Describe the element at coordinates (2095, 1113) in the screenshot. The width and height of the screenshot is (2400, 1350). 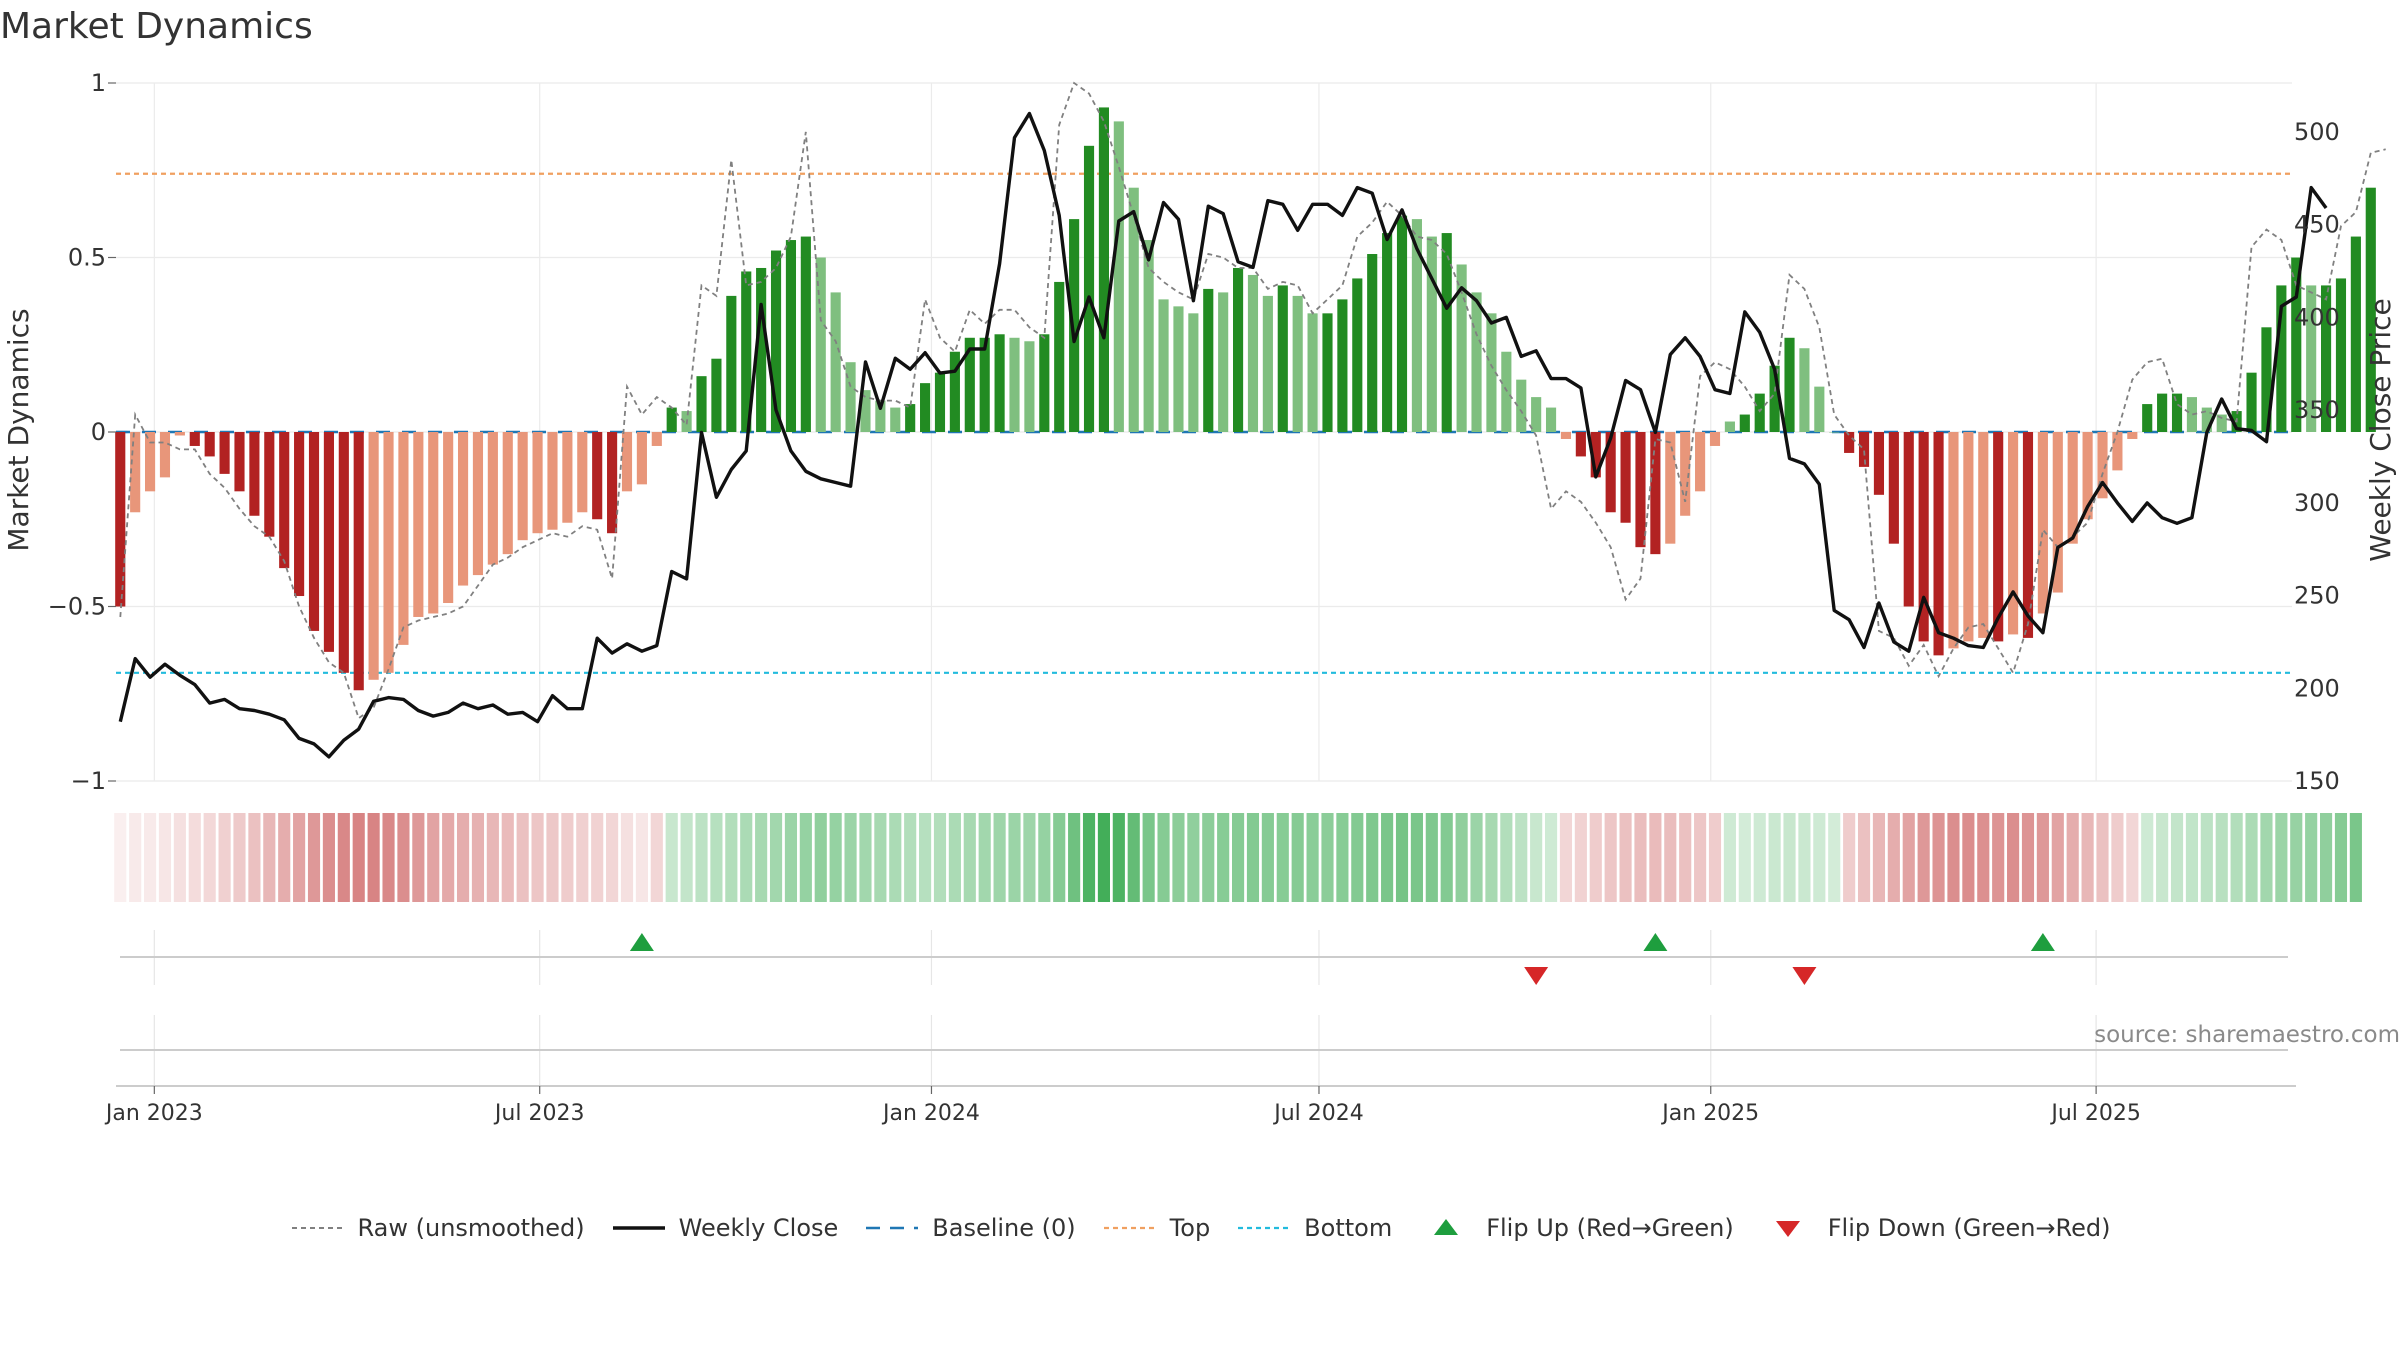
I see `x-tick-label: Jul 2025` at that location.